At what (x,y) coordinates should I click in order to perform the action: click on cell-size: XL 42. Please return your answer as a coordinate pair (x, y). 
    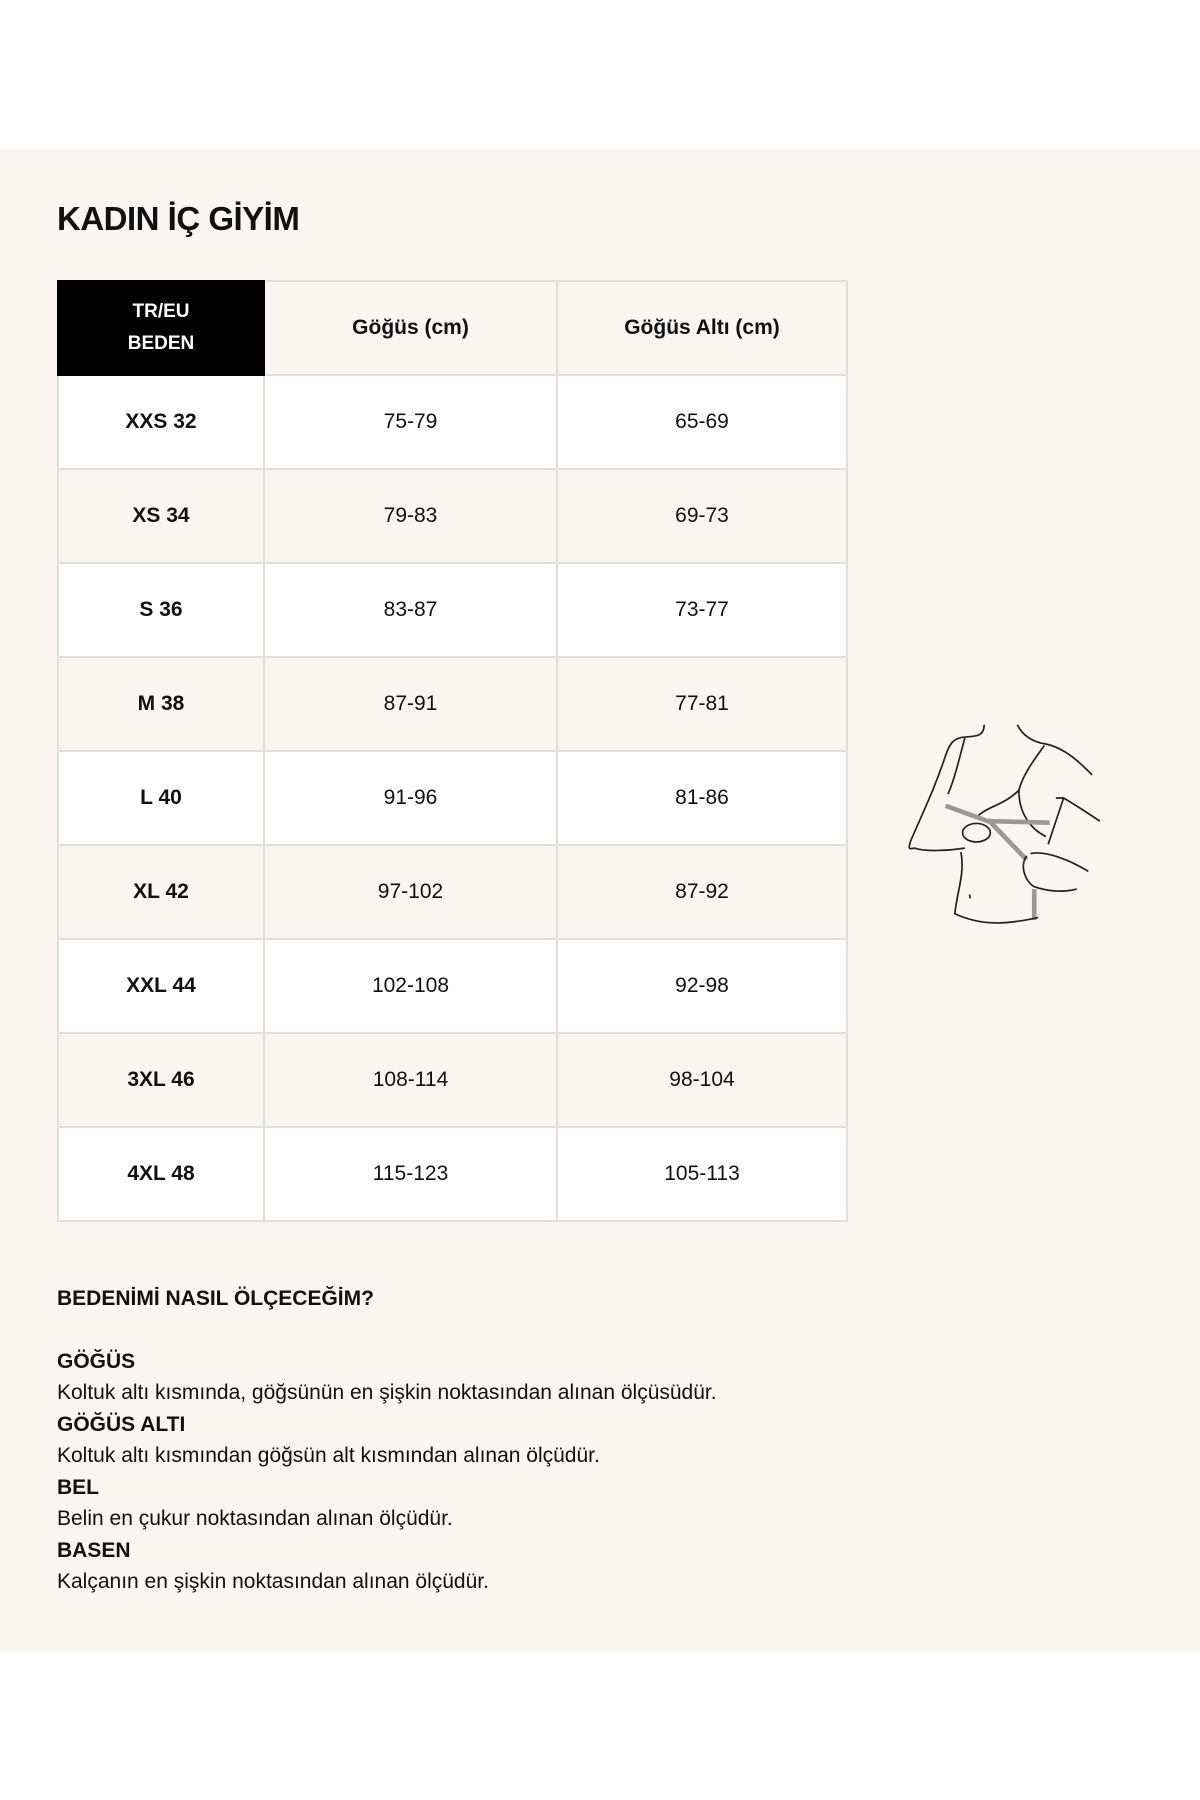
    Looking at the image, I should click on (161, 892).